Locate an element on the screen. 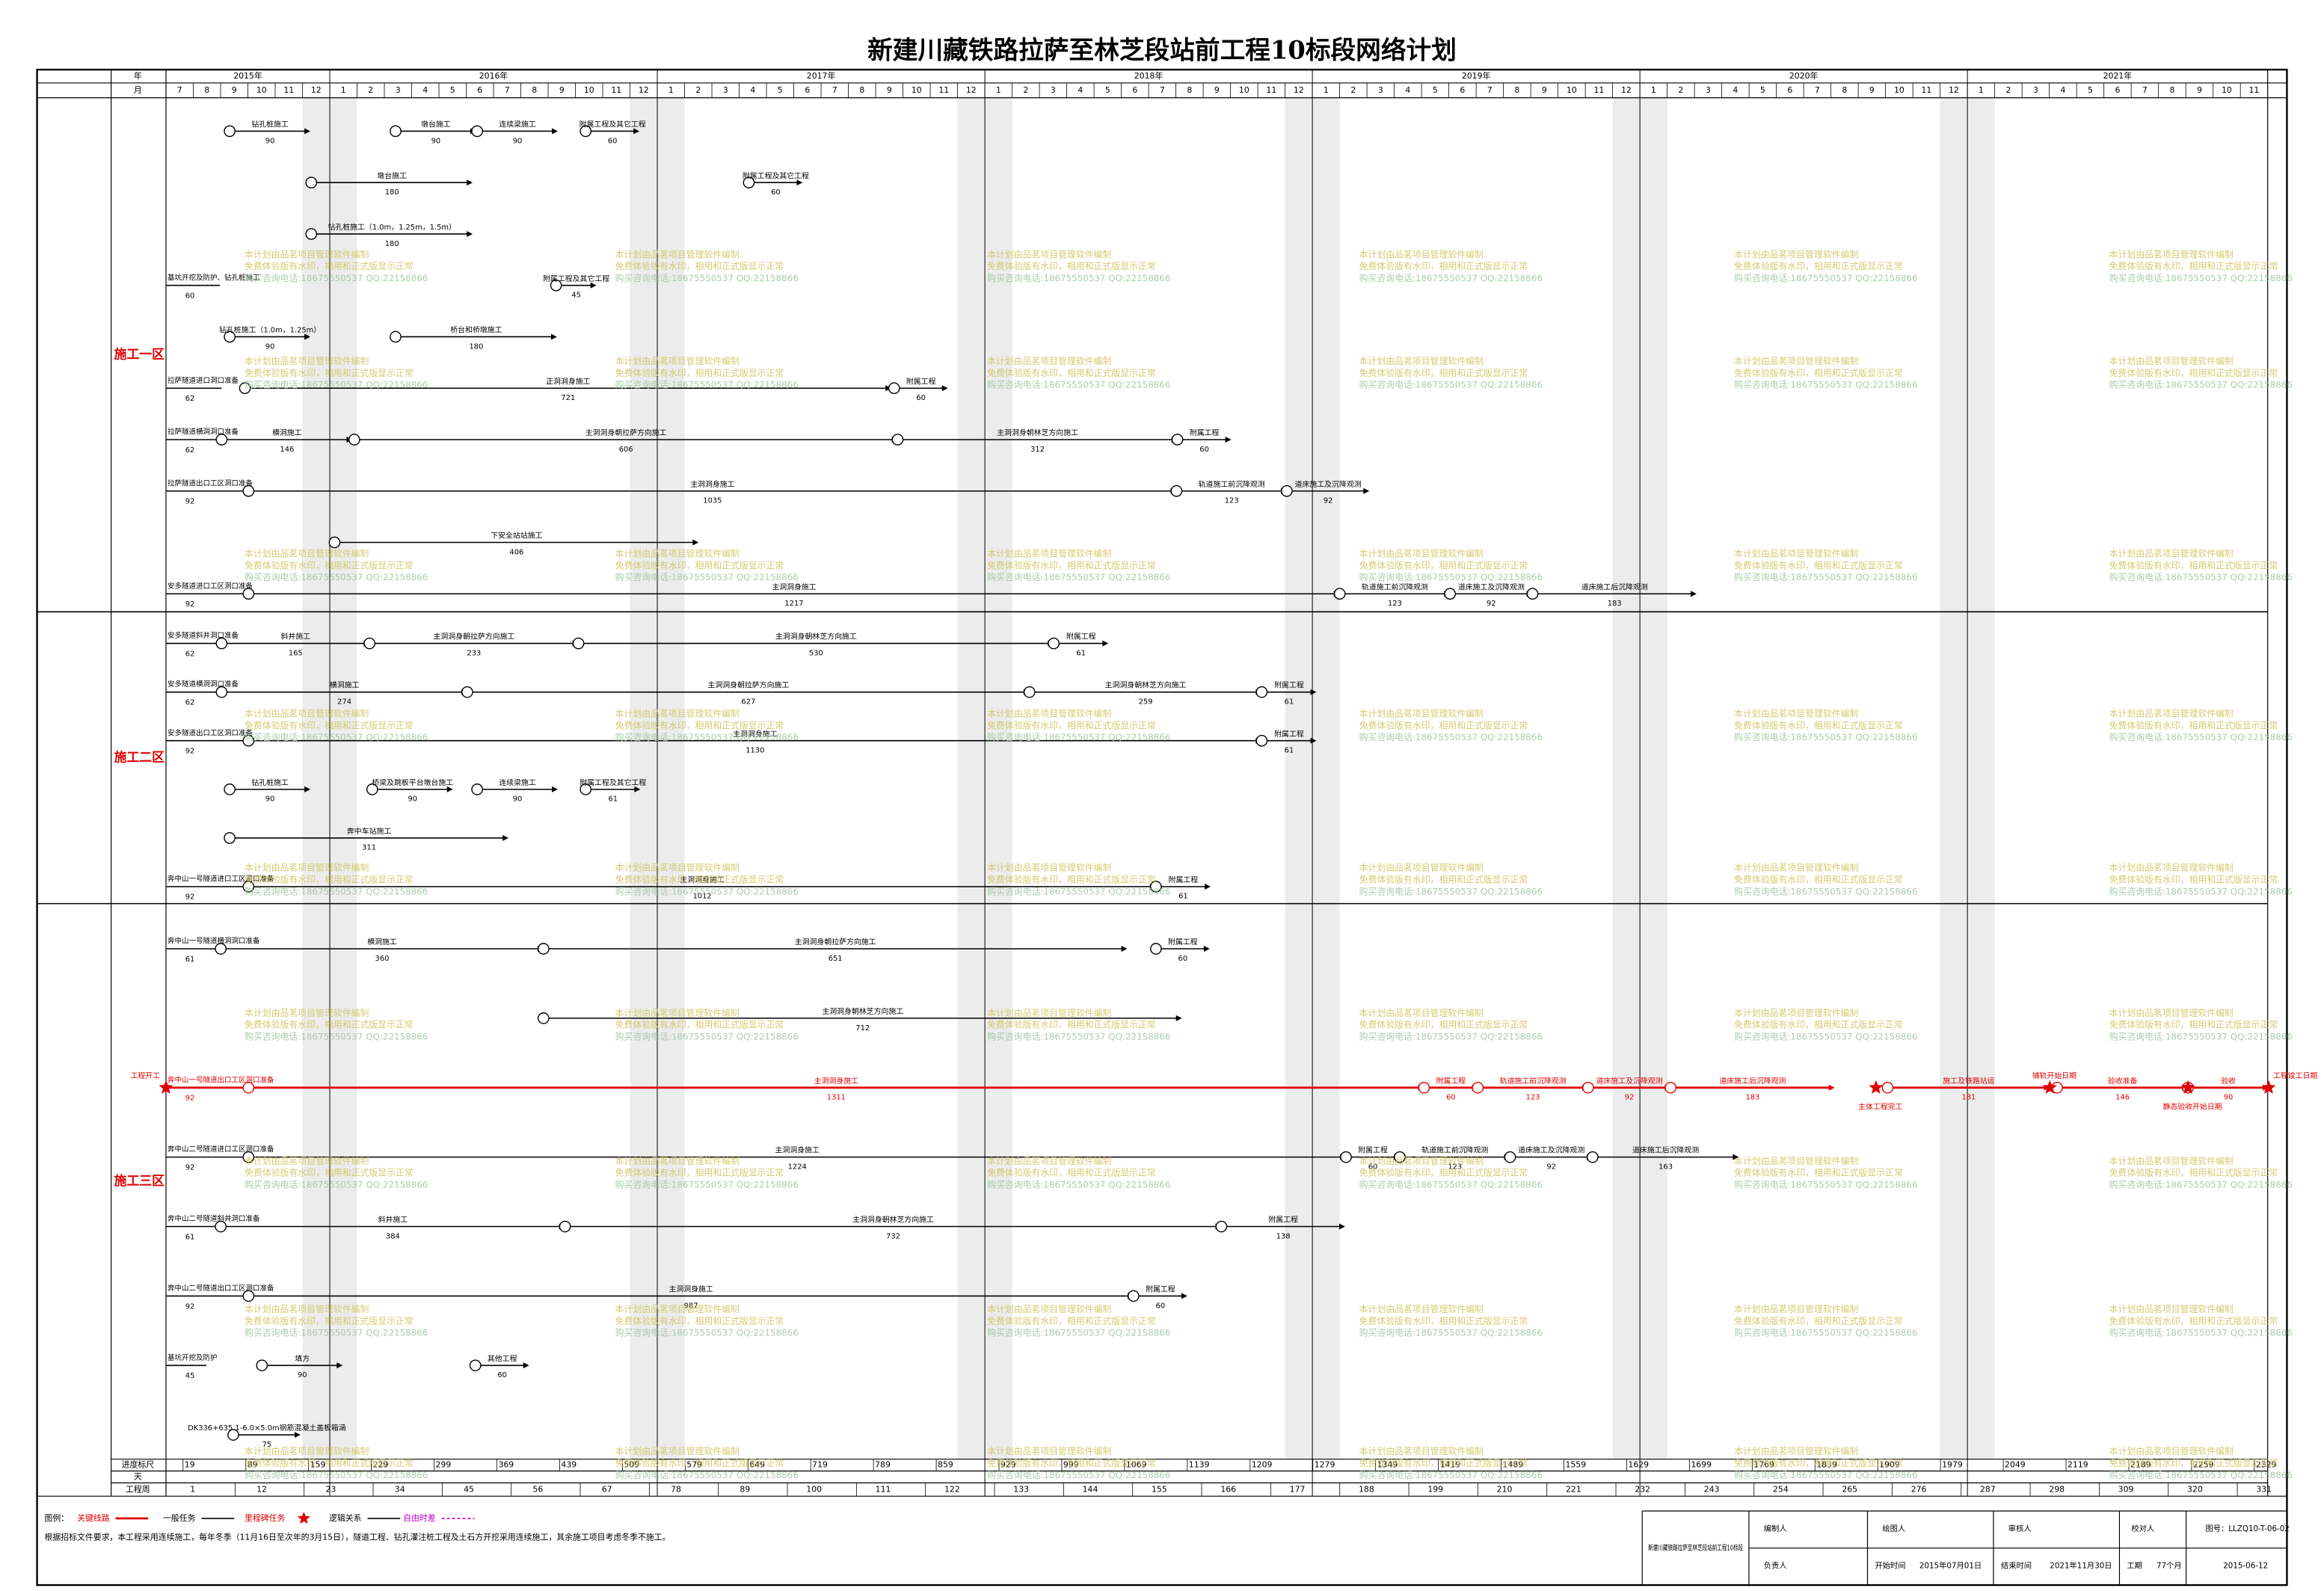  week-label: 34 is located at coordinates (400, 1489).